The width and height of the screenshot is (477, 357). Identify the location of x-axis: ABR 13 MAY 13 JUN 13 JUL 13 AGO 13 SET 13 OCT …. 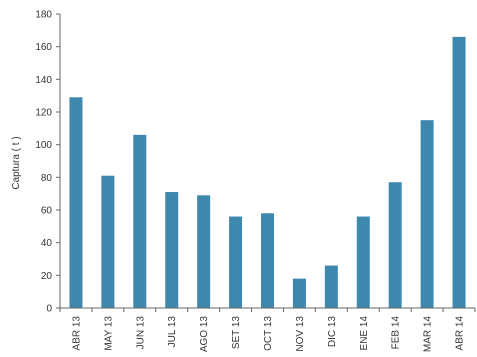
(267, 330).